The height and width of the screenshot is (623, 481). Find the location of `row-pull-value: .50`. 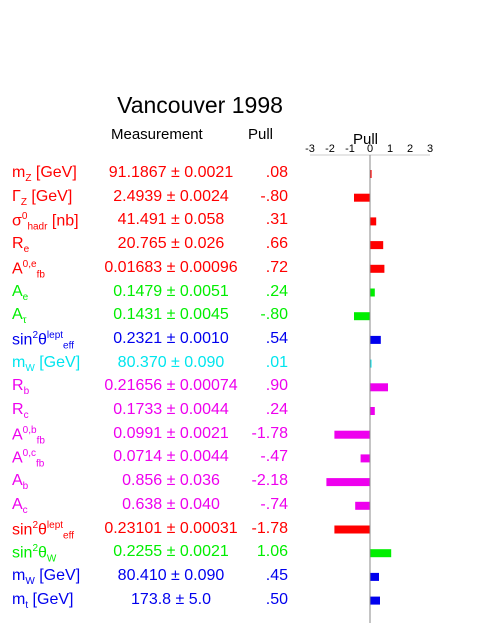

row-pull-value: .50 is located at coordinates (276, 599).